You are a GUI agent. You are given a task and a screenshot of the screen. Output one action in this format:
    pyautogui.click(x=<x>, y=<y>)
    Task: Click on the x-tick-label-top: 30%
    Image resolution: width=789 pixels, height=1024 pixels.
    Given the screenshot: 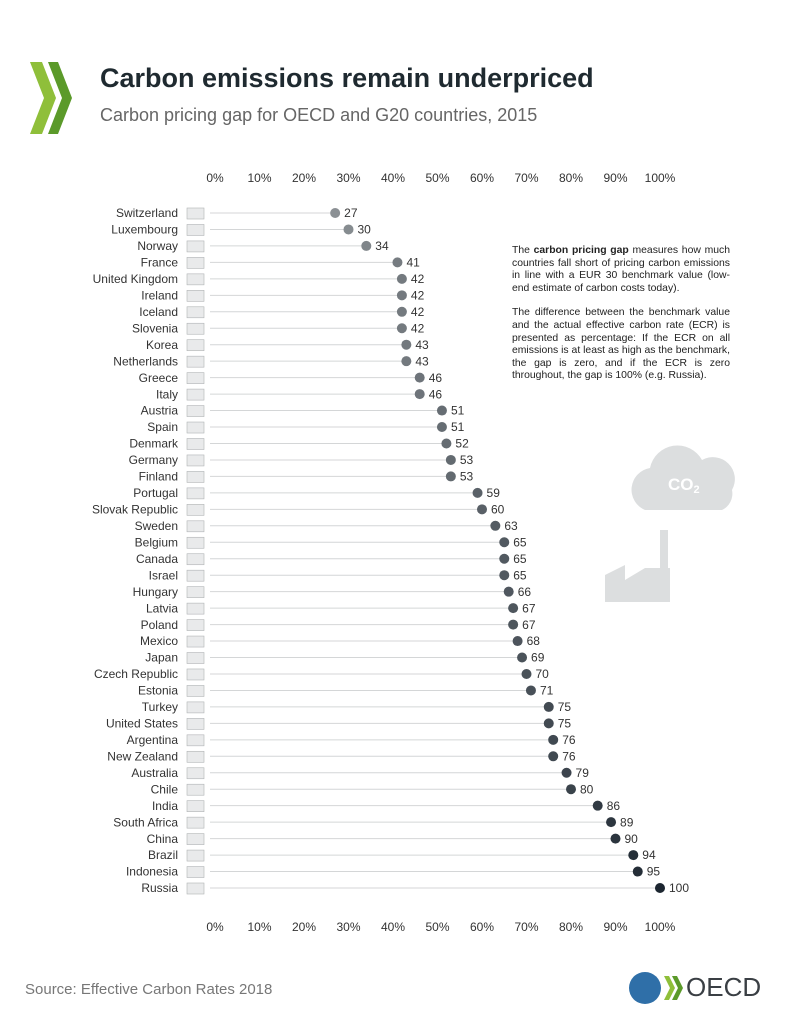 What is the action you would take?
    pyautogui.click(x=348, y=178)
    